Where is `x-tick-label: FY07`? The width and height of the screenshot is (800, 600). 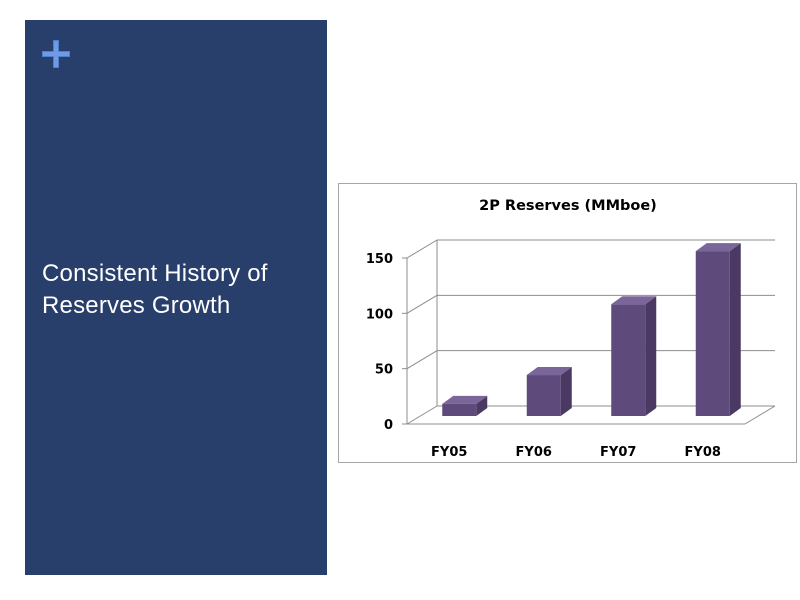
x-tick-label: FY07 is located at coordinates (618, 452).